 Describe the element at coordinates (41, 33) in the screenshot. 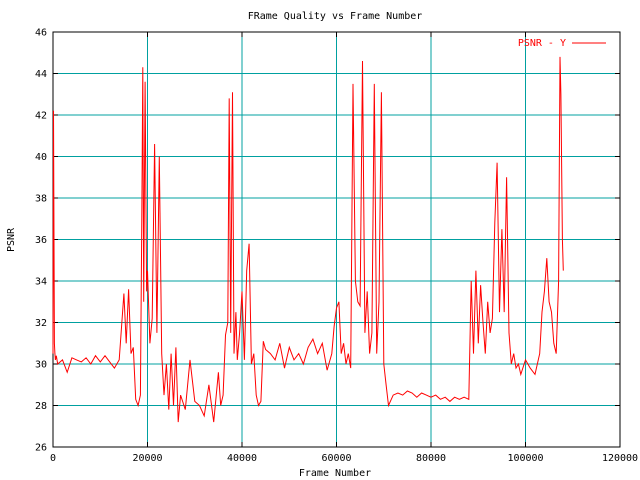

I see `y-tick-label: 46` at that location.